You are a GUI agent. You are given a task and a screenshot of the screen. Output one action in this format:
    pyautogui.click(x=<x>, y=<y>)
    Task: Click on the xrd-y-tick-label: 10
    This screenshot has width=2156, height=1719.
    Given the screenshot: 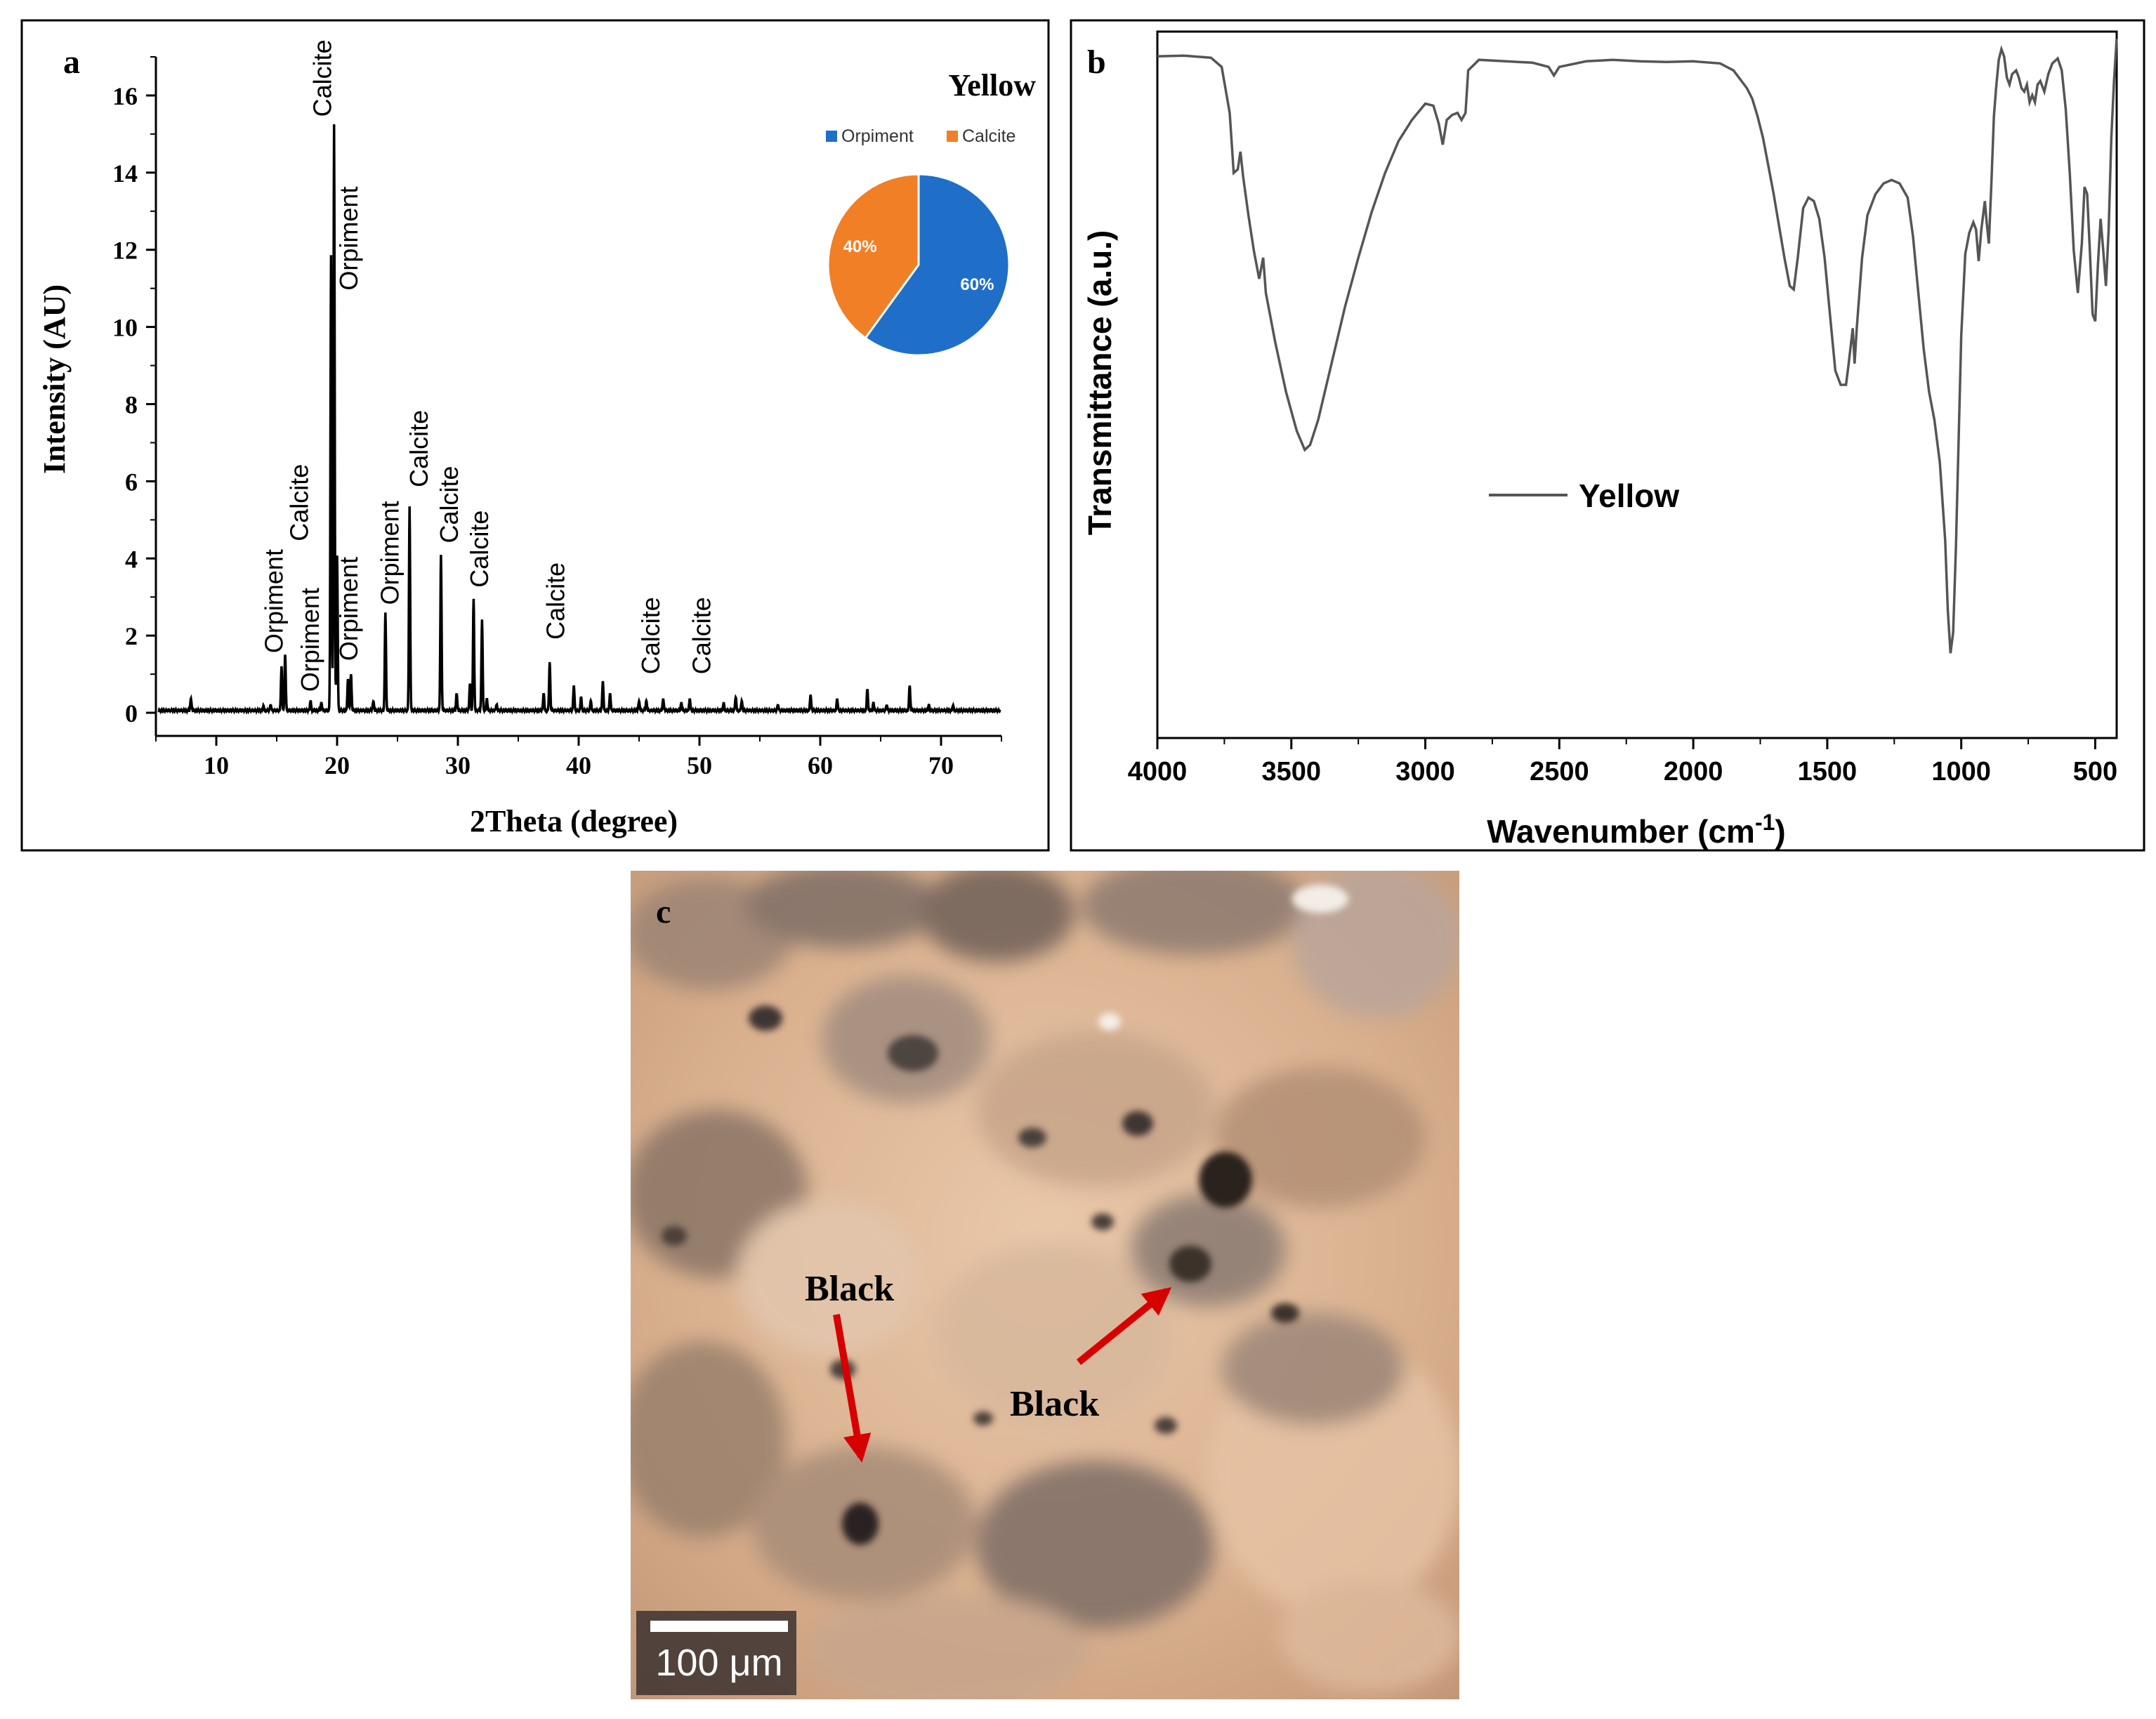 What is the action you would take?
    pyautogui.click(x=125, y=328)
    